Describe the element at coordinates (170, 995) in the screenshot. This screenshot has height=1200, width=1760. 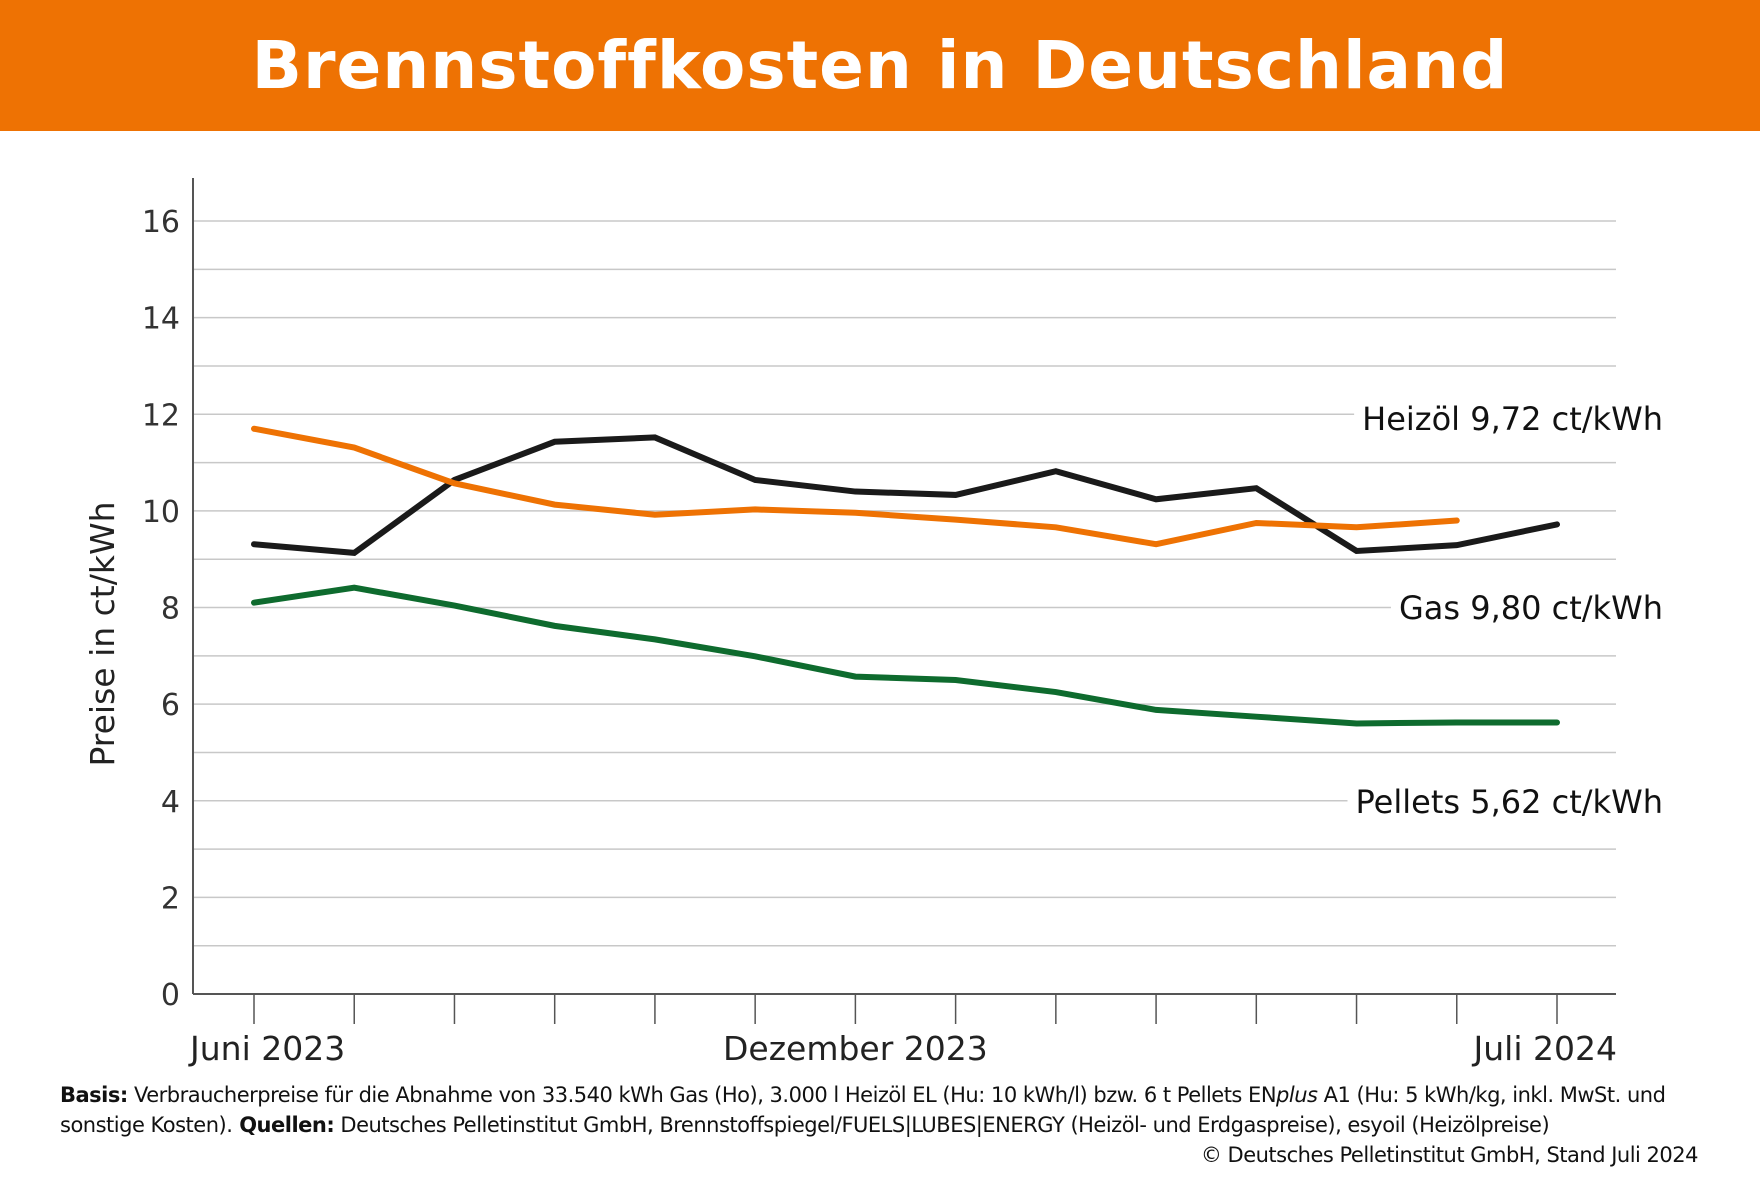
I see `y-tick-label: 0` at that location.